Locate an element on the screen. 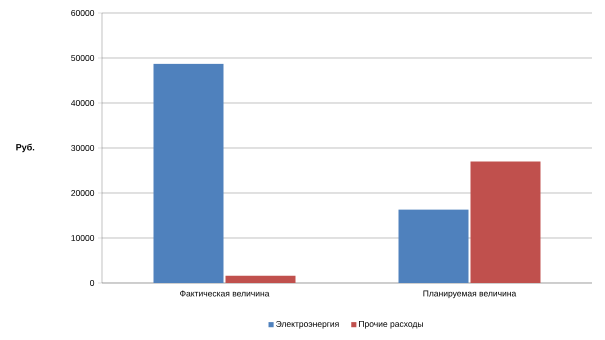 Image resolution: width=605 pixels, height=340 pixels. legend-label: Прочие расходы is located at coordinates (391, 324).